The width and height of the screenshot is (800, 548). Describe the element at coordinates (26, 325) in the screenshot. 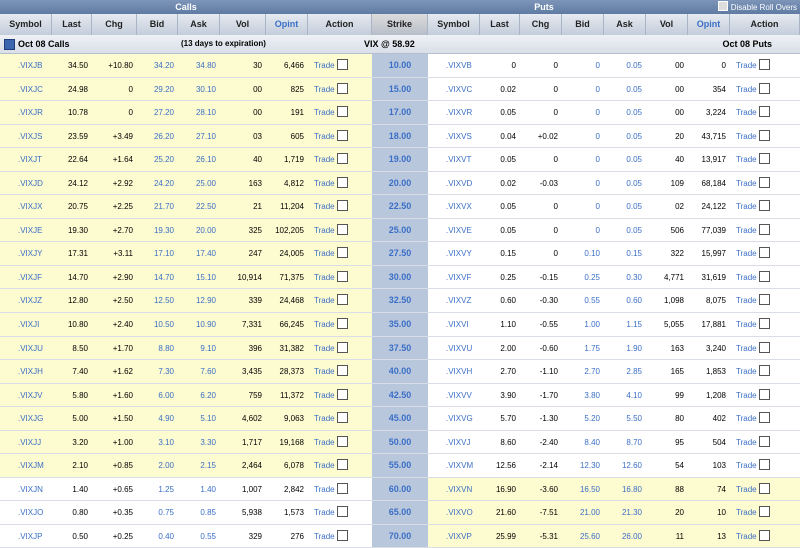

I see `call-symbol: .VIXJI` at that location.